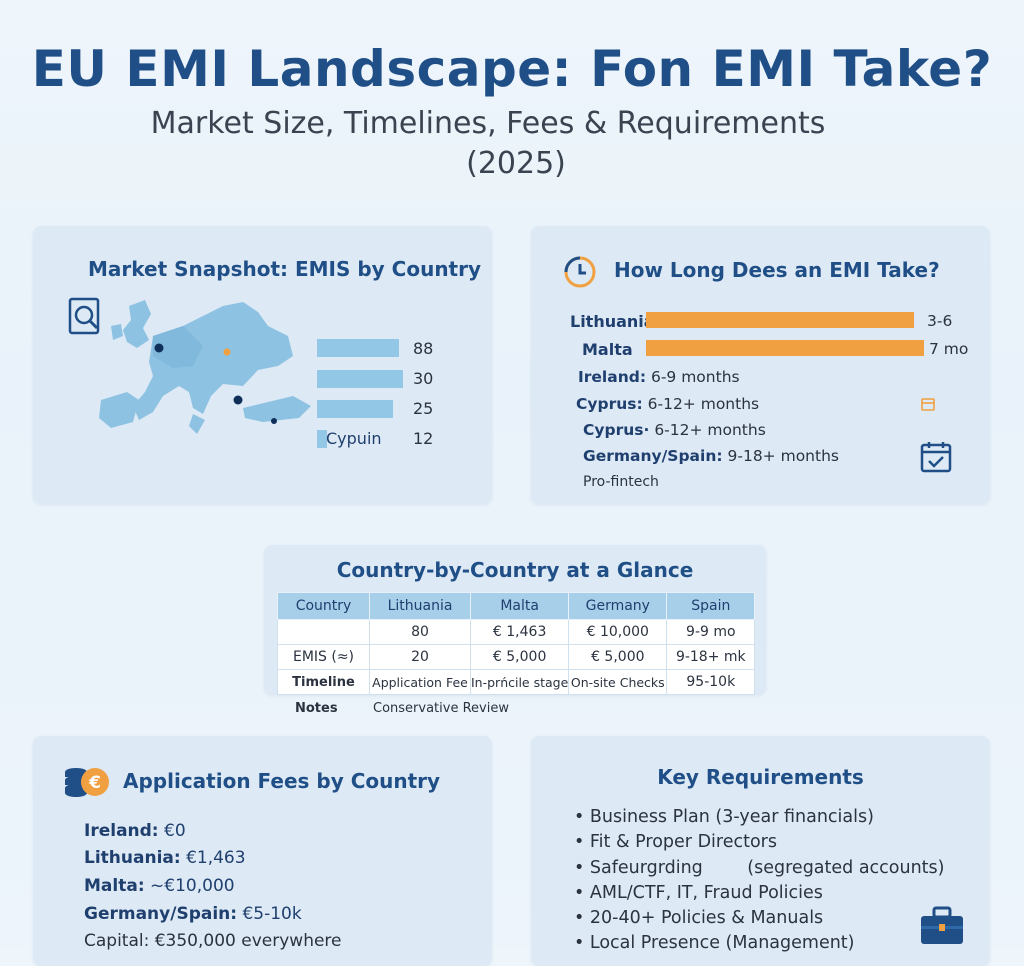  Describe the element at coordinates (216, 858) in the screenshot. I see `fee-item-value: €1,463` at that location.